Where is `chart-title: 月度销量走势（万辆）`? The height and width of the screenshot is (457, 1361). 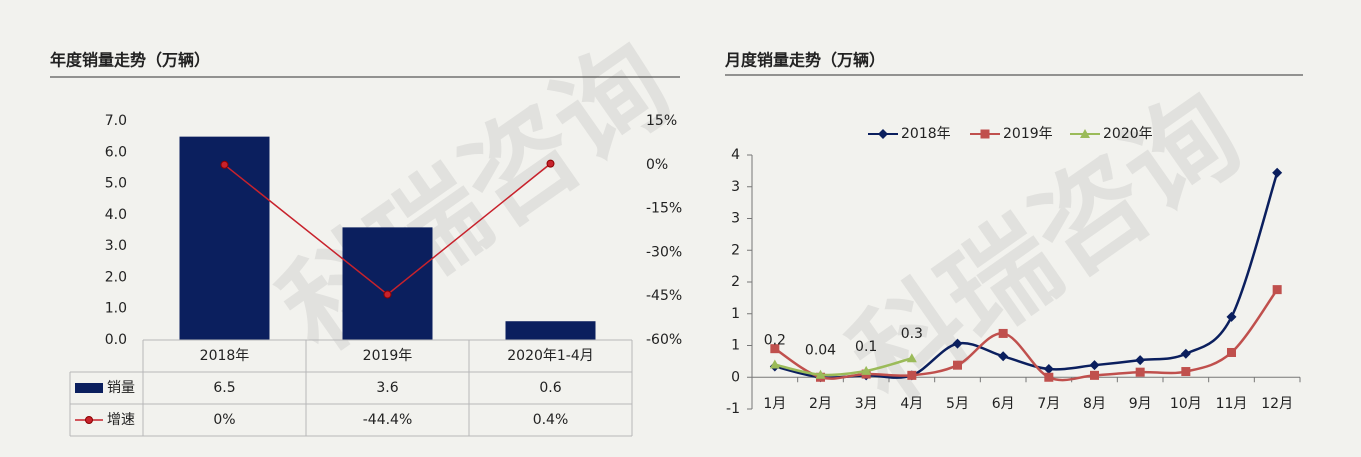 chart-title: 月度销量走势（万辆） is located at coordinates (804, 60).